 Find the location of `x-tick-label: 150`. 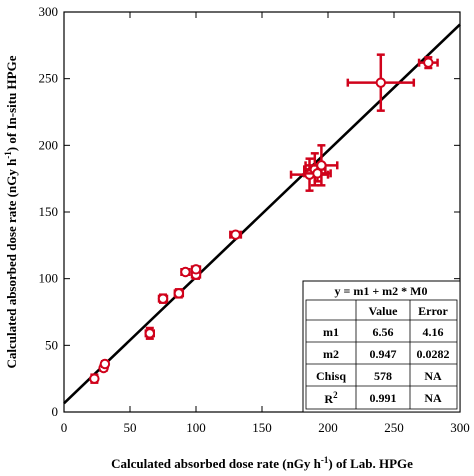

x-tick-label: 150 is located at coordinates (262, 427).